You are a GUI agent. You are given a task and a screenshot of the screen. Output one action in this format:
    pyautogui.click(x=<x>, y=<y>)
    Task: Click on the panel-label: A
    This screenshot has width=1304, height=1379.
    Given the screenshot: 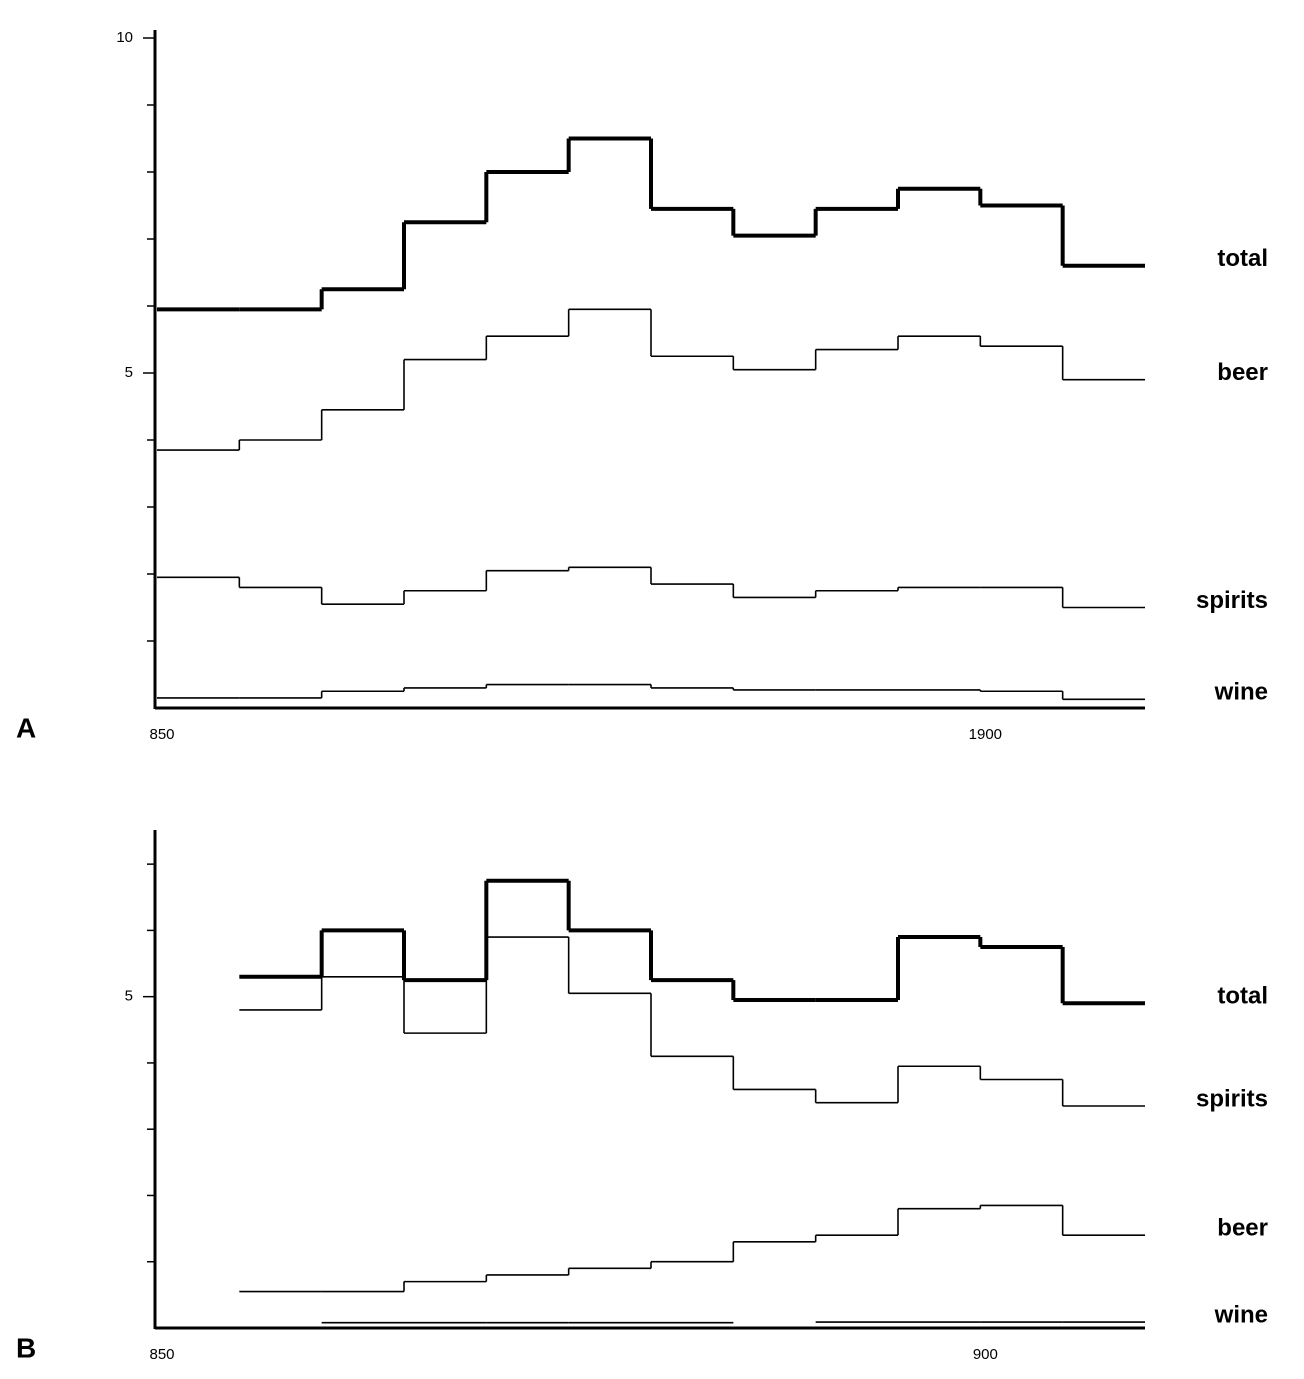 What is the action you would take?
    pyautogui.click(x=26, y=727)
    